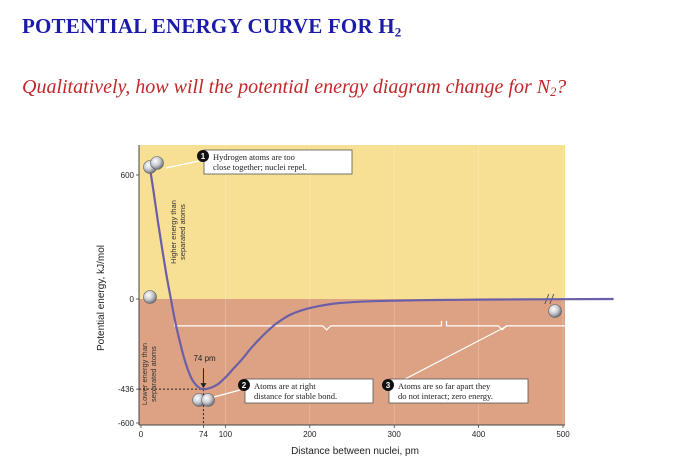 The width and height of the screenshot is (700, 472). Describe the element at coordinates (398, 32) in the screenshot. I see `slide-title-subscript: 2` at that location.